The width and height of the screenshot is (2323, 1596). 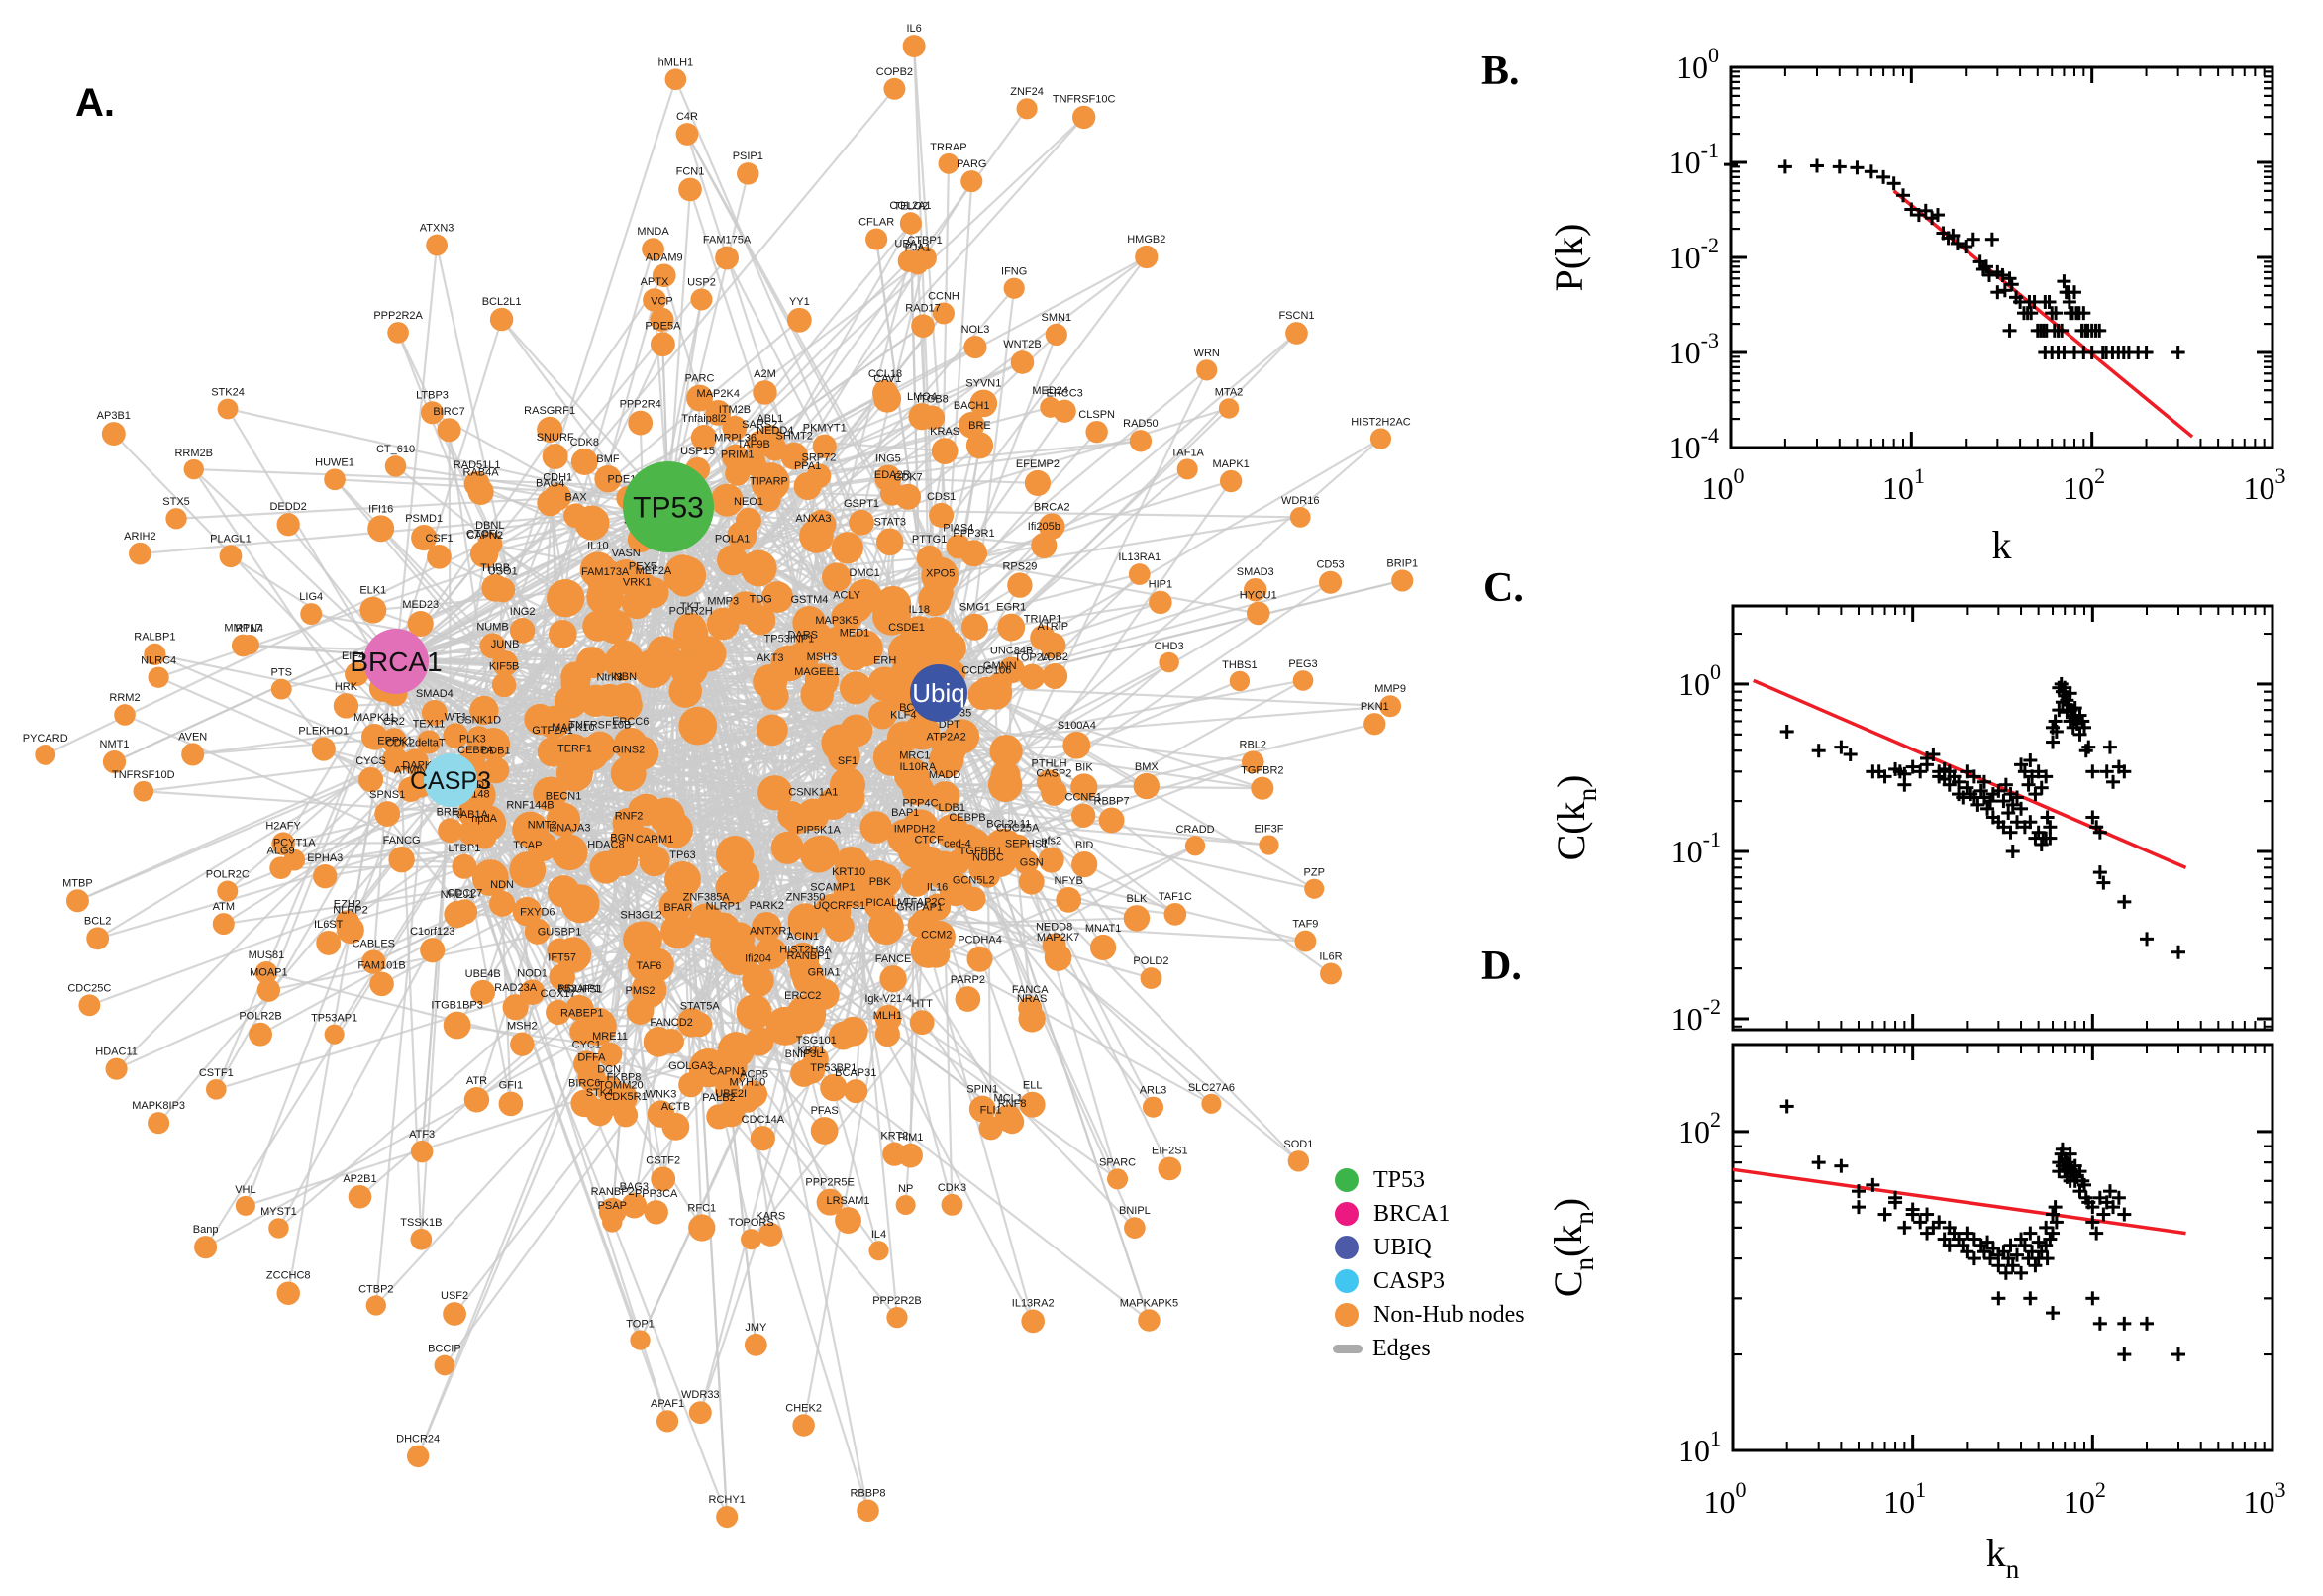 I want to click on gene-label: BRE, so click(x=979, y=426).